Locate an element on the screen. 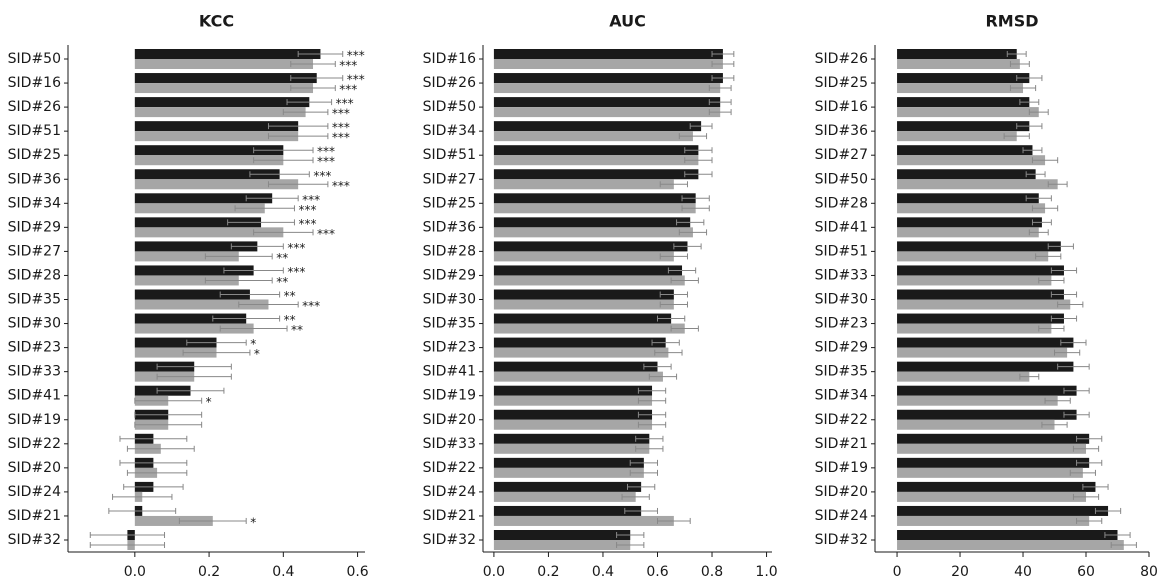 The image size is (1159, 581). y-tick-label: SID#28 is located at coordinates (449, 251).